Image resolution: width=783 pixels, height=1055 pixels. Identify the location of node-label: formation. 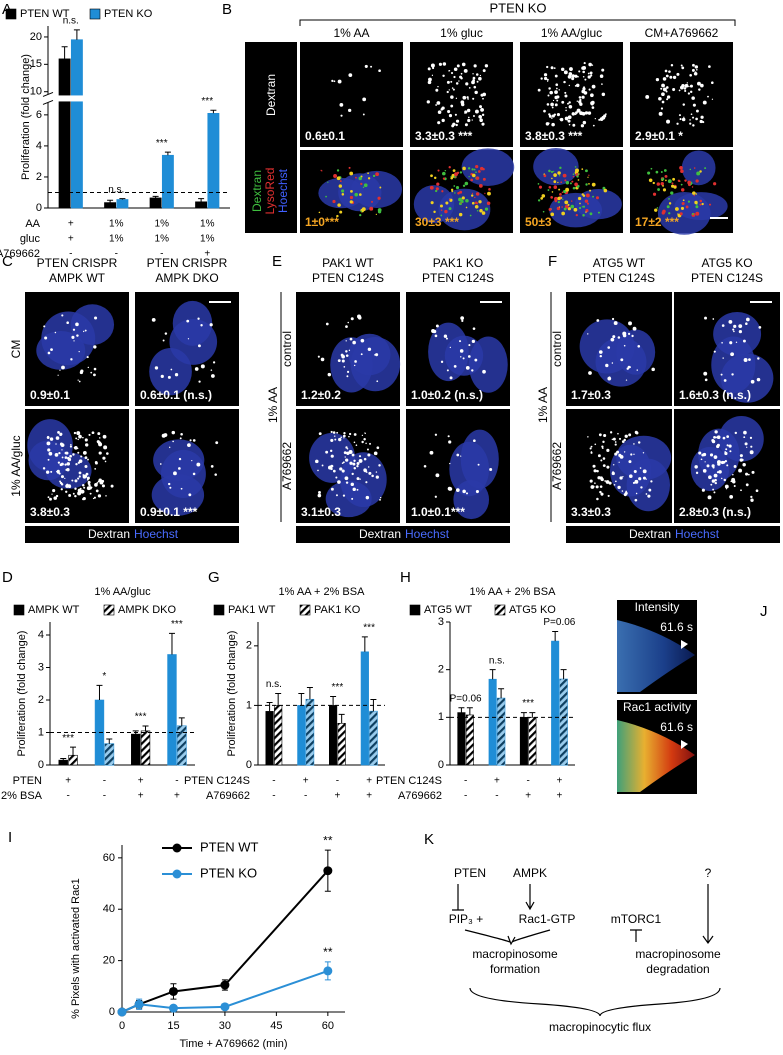
(515, 969).